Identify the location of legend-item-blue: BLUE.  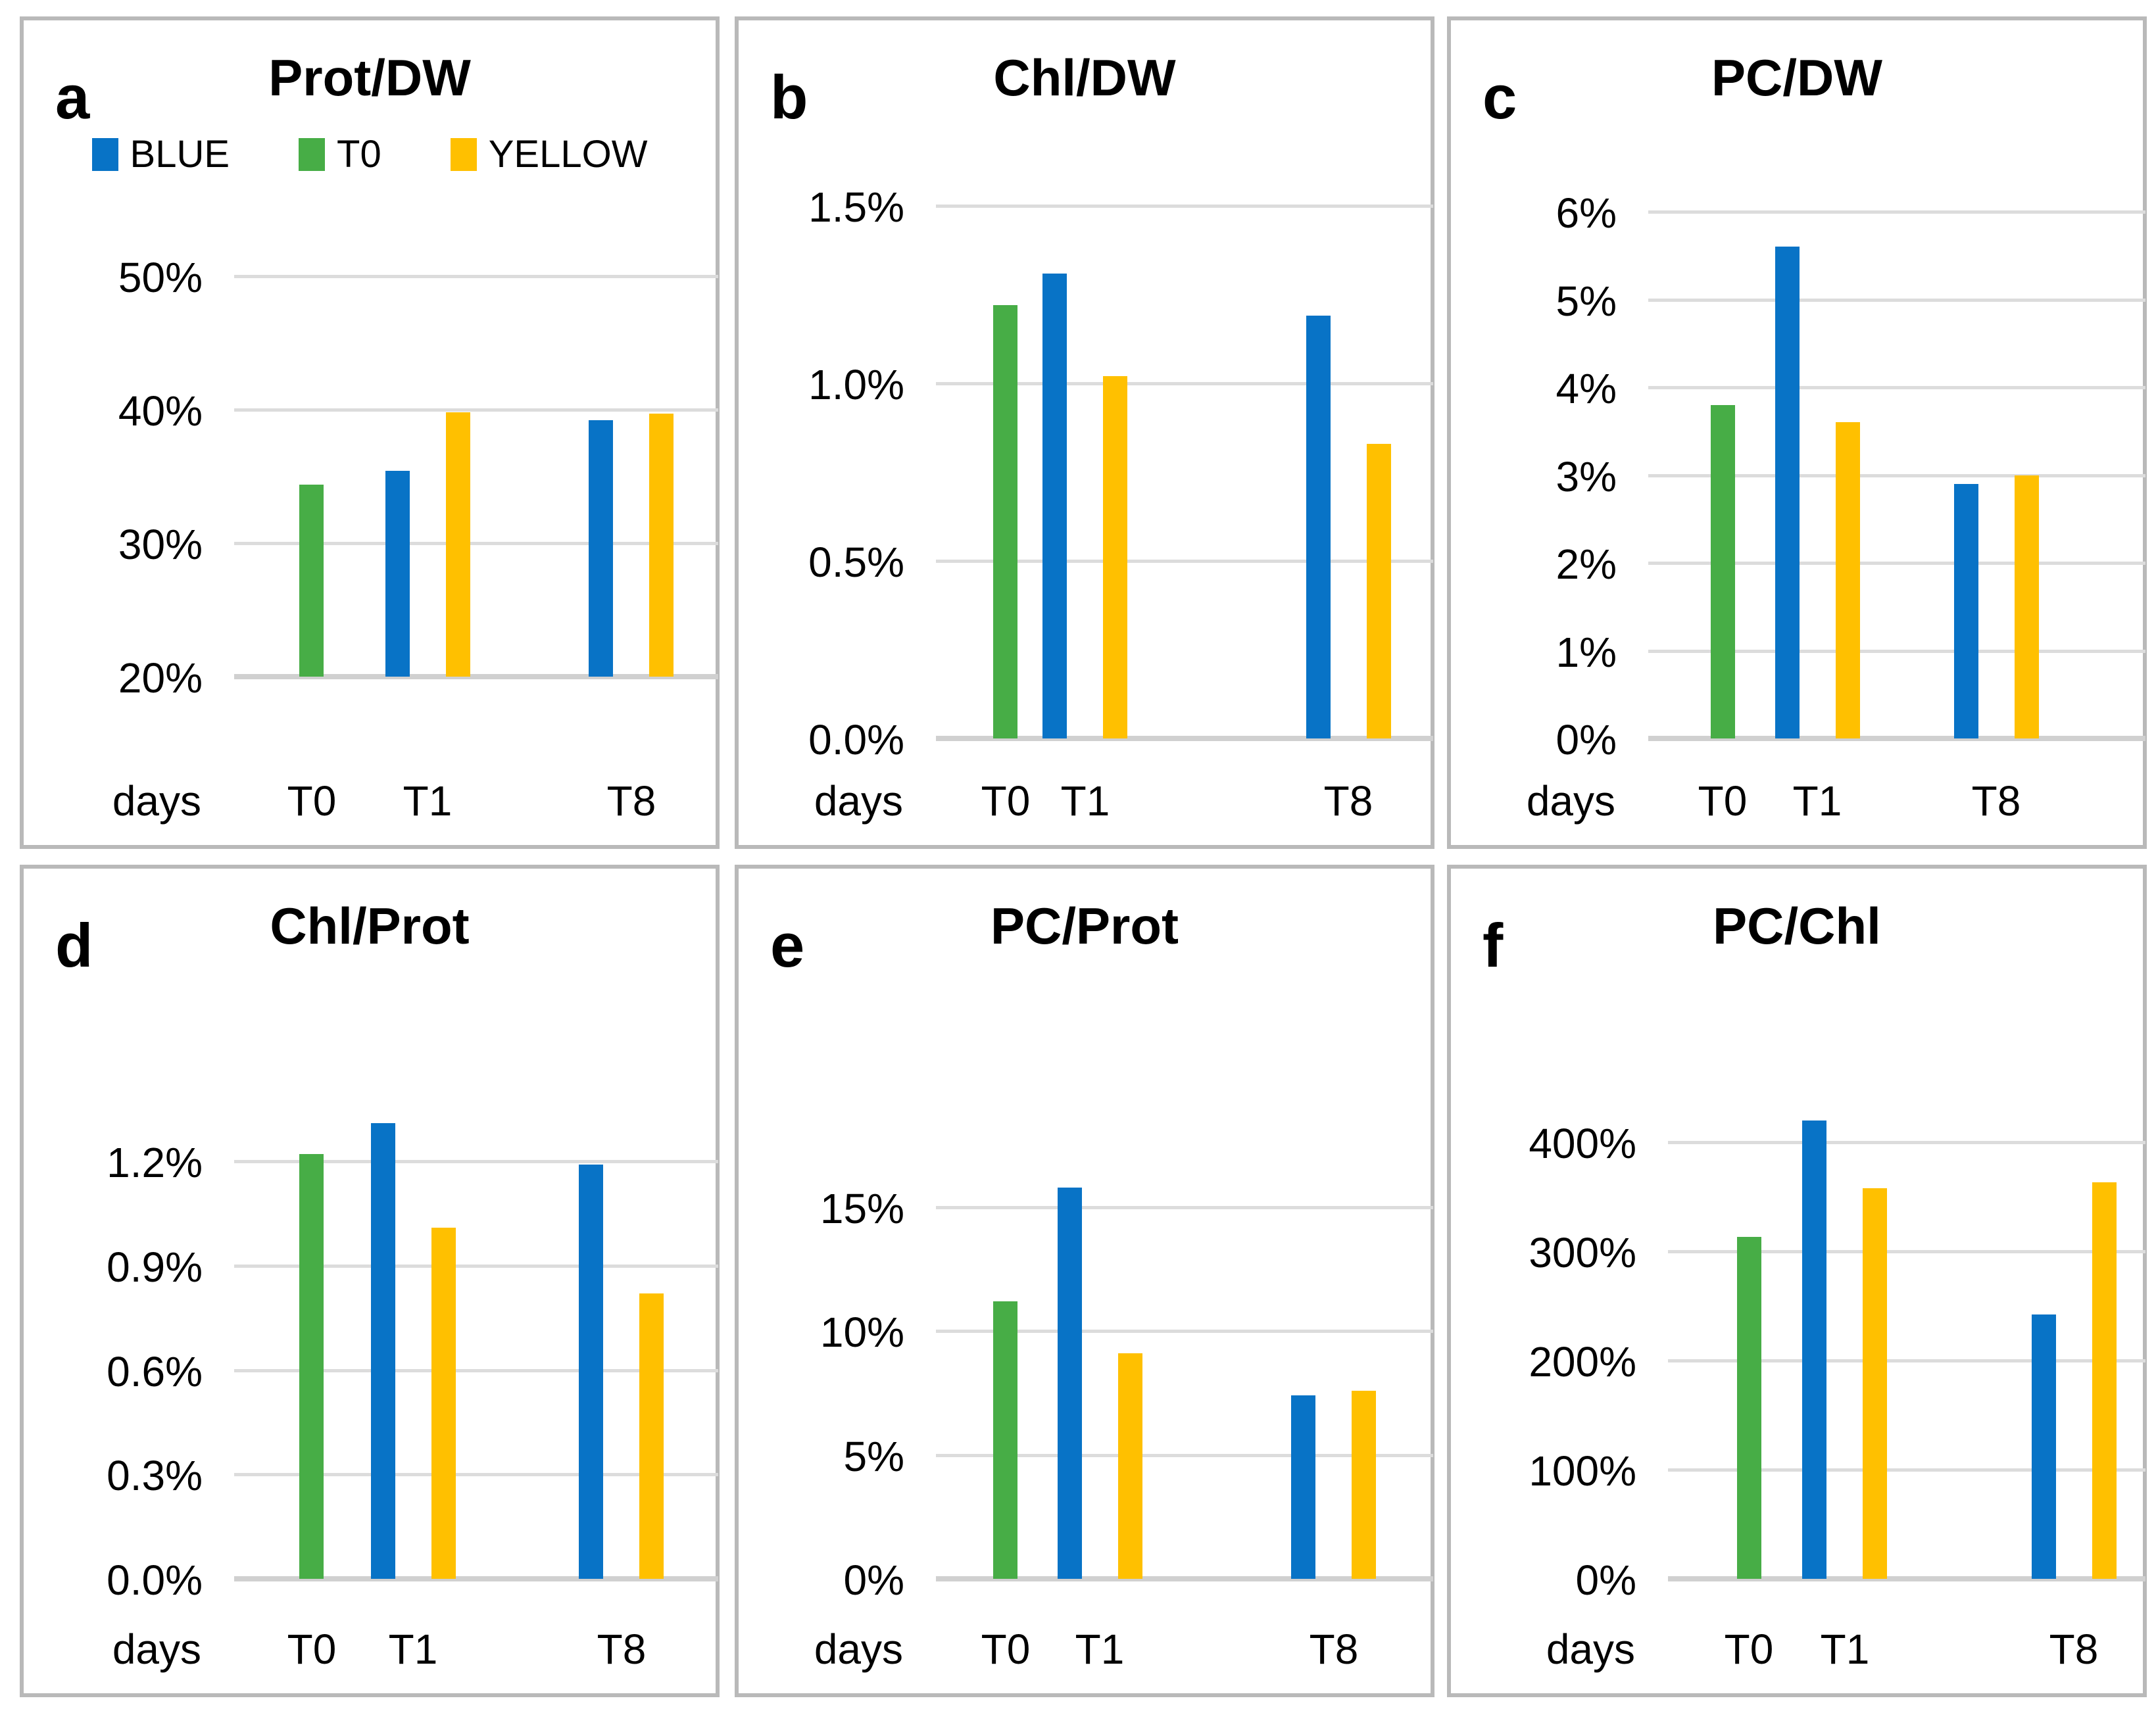
(160, 154).